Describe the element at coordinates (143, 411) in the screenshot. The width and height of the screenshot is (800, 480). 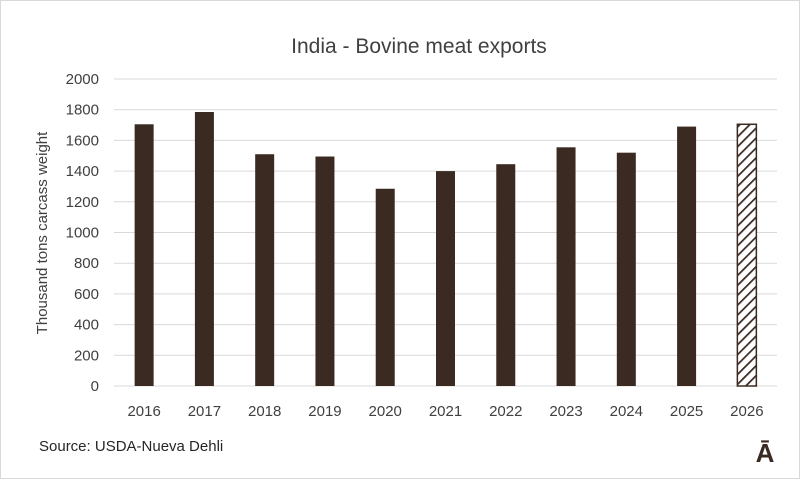
I see `x-tick-label: 2016` at that location.